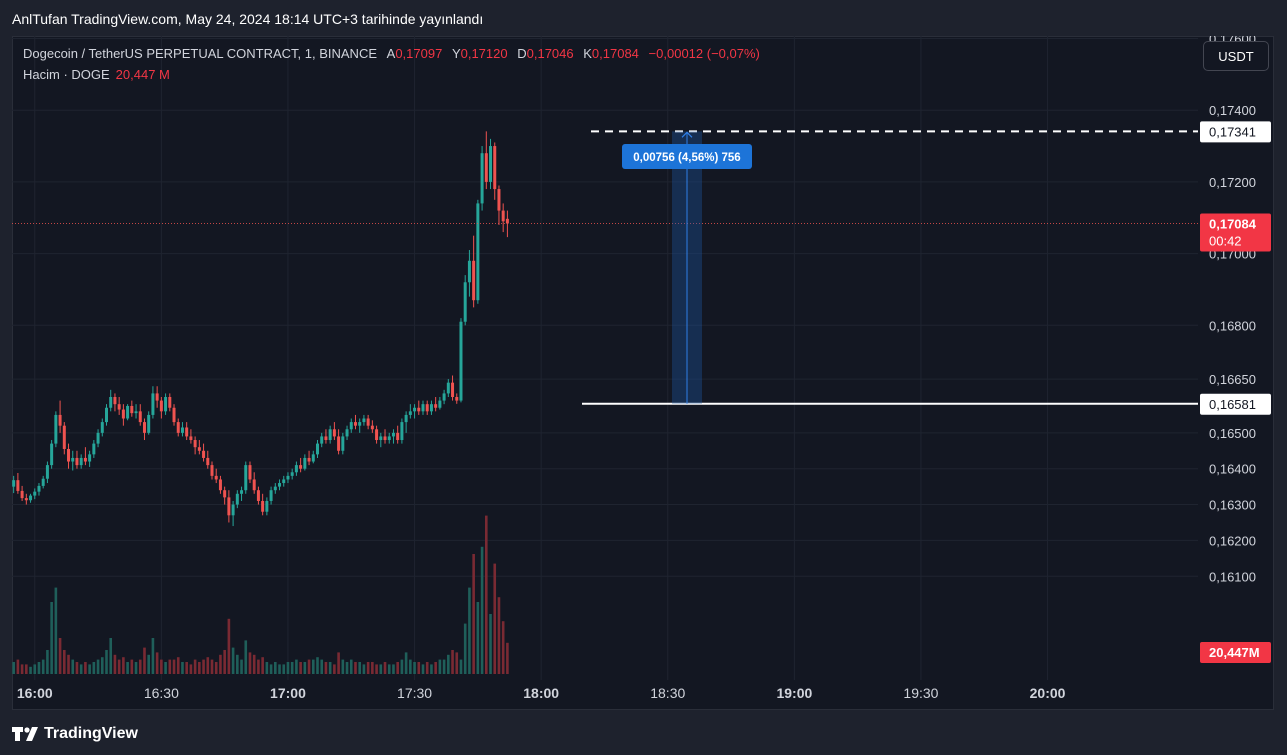  What do you see at coordinates (704, 53) in the screenshot?
I see `change-value: −0,00012 (−0,07%)` at bounding box center [704, 53].